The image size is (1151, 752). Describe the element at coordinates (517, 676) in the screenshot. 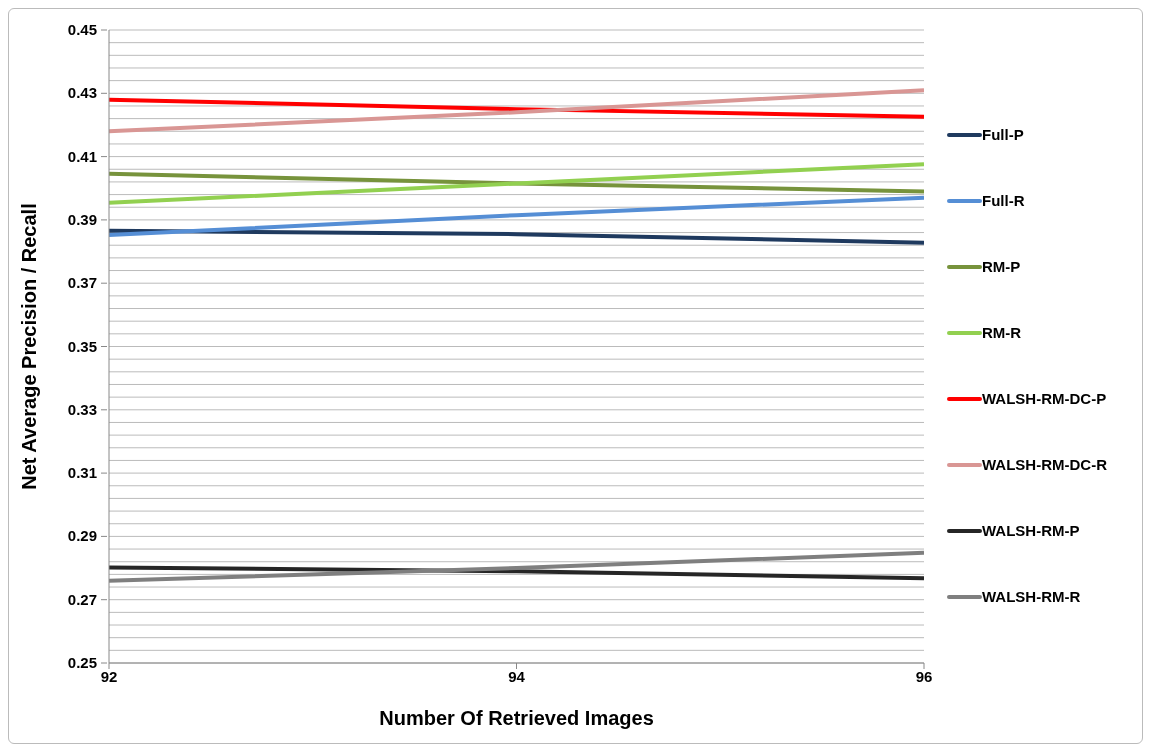

I see `x-tick-label: 94` at that location.